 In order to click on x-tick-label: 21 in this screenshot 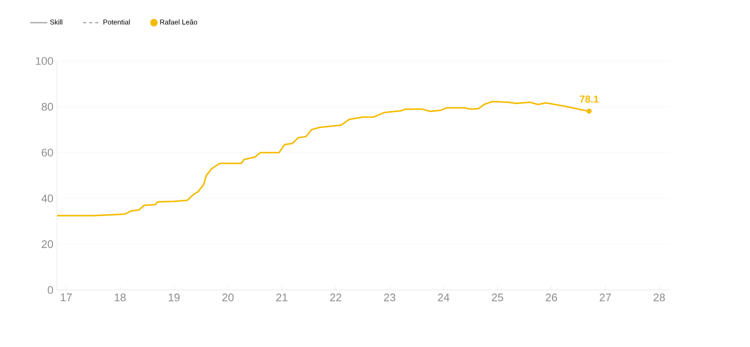, I will do `click(282, 298)`.